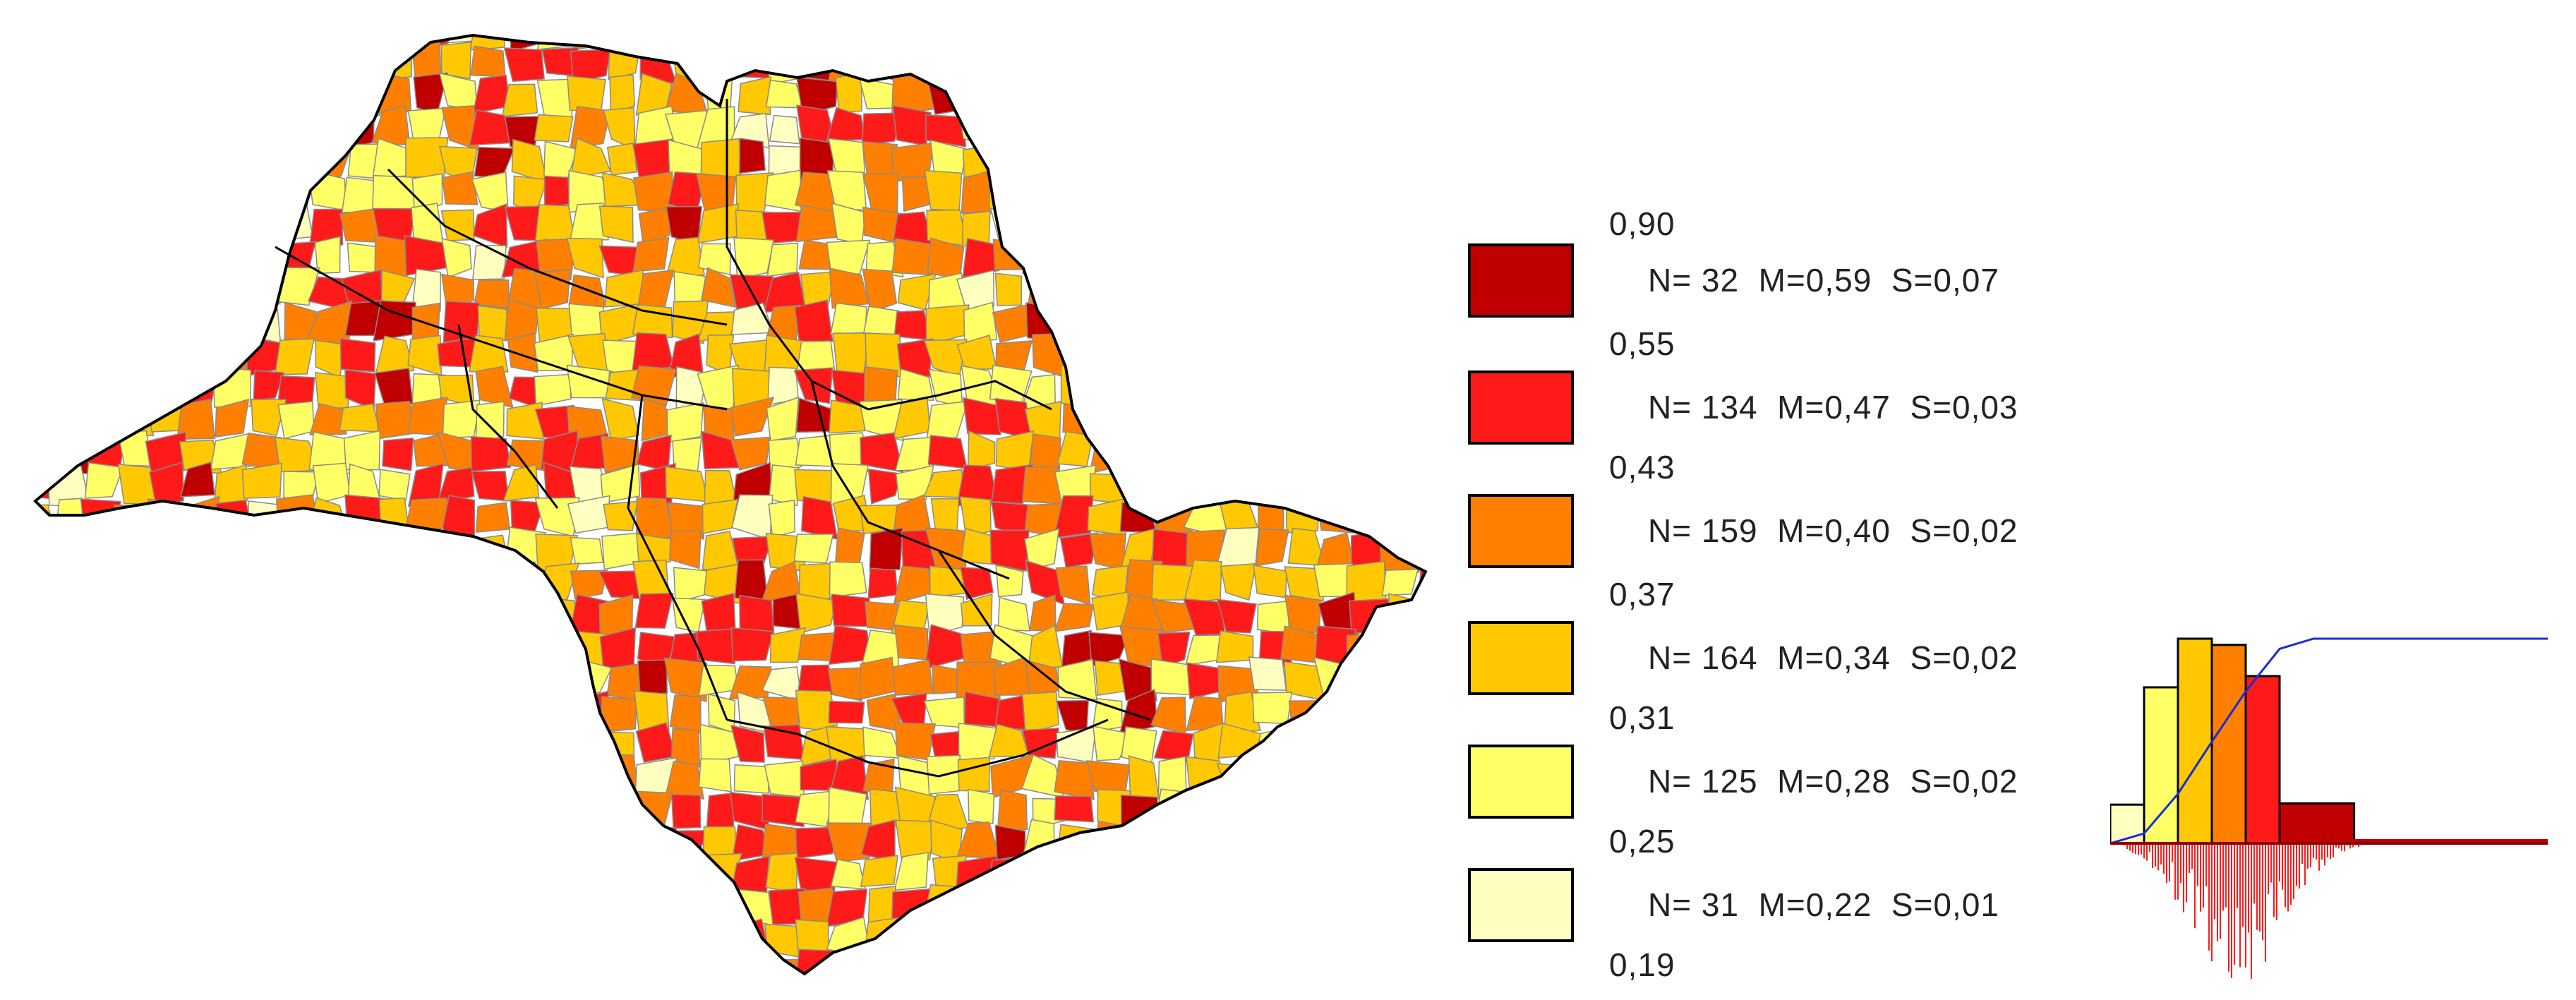  Describe the element at coordinates (1799, 415) in the screenshot. I see `legend-class-2: N= 134 M=0,47 S=0,03` at that location.